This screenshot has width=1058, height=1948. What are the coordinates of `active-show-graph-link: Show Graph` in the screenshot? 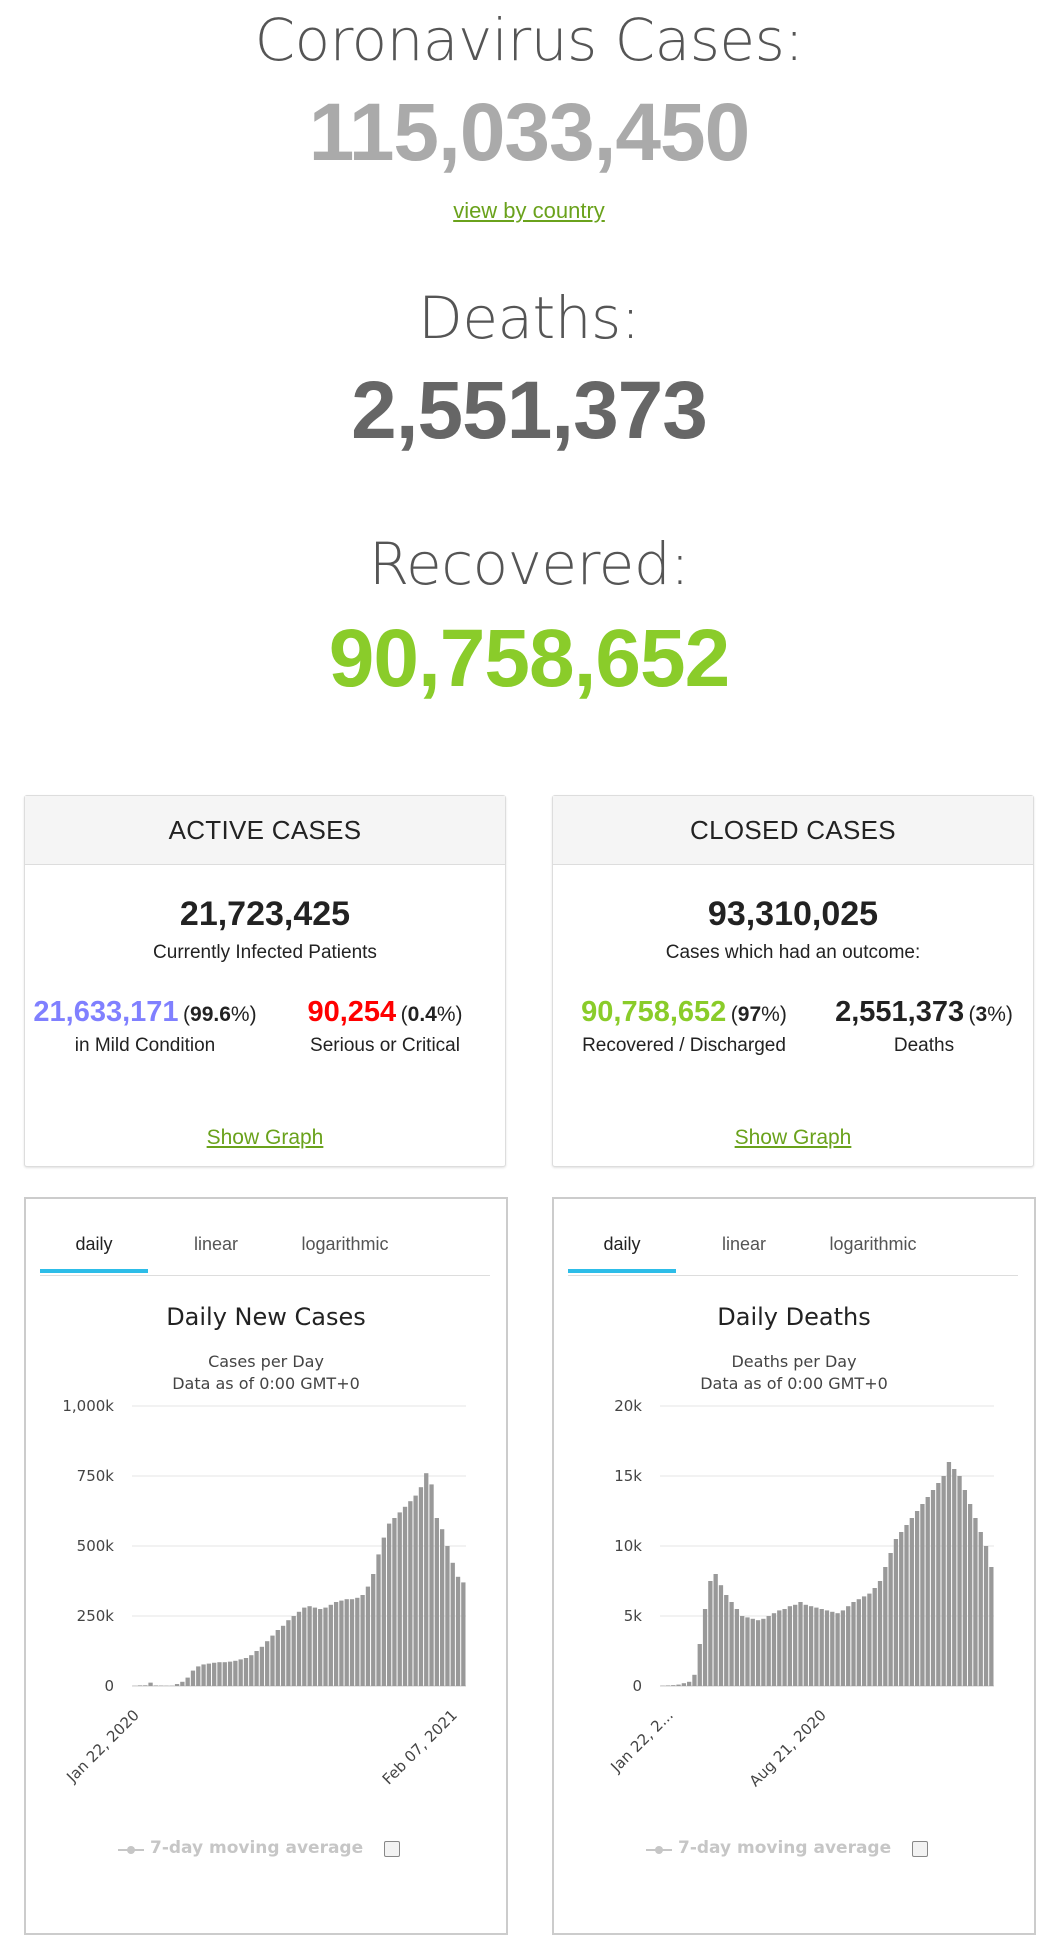 It's located at (265, 1137).